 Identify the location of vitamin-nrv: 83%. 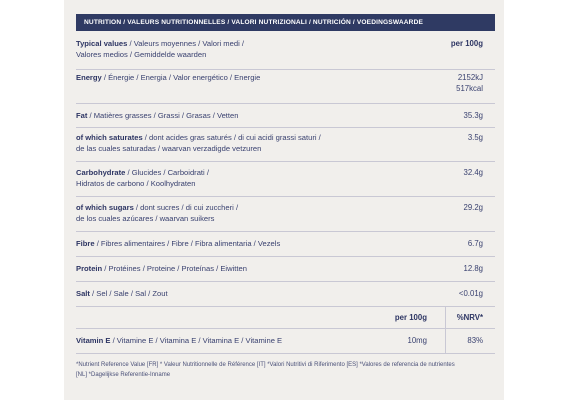
(475, 340).